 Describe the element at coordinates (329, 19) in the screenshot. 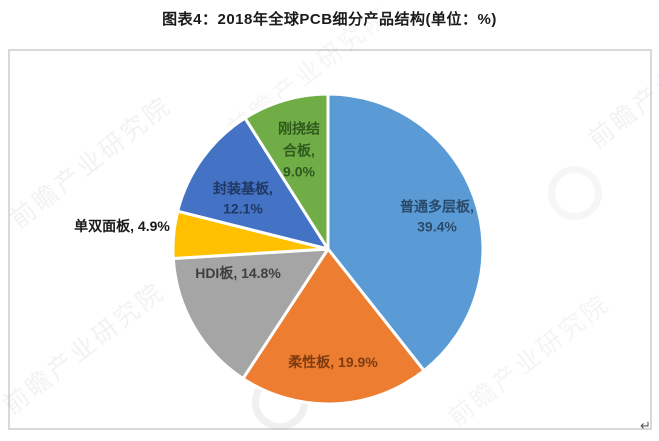

I see `chart-title: 图表4：2018年全球PCB细分产品结构(单位：%)` at that location.